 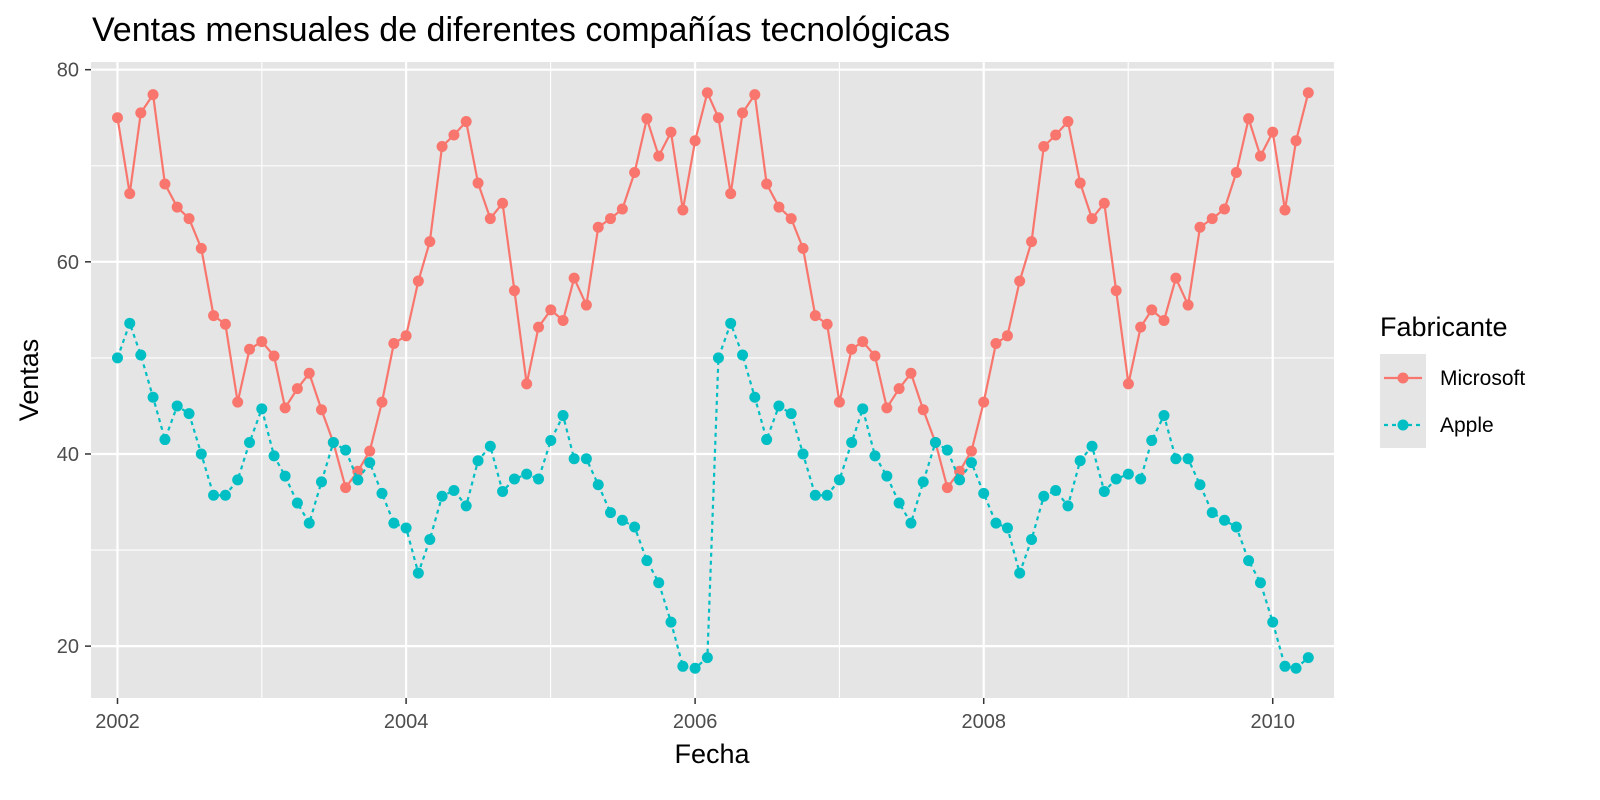 What do you see at coordinates (1444, 327) in the screenshot?
I see `legend-title: Fabricante` at bounding box center [1444, 327].